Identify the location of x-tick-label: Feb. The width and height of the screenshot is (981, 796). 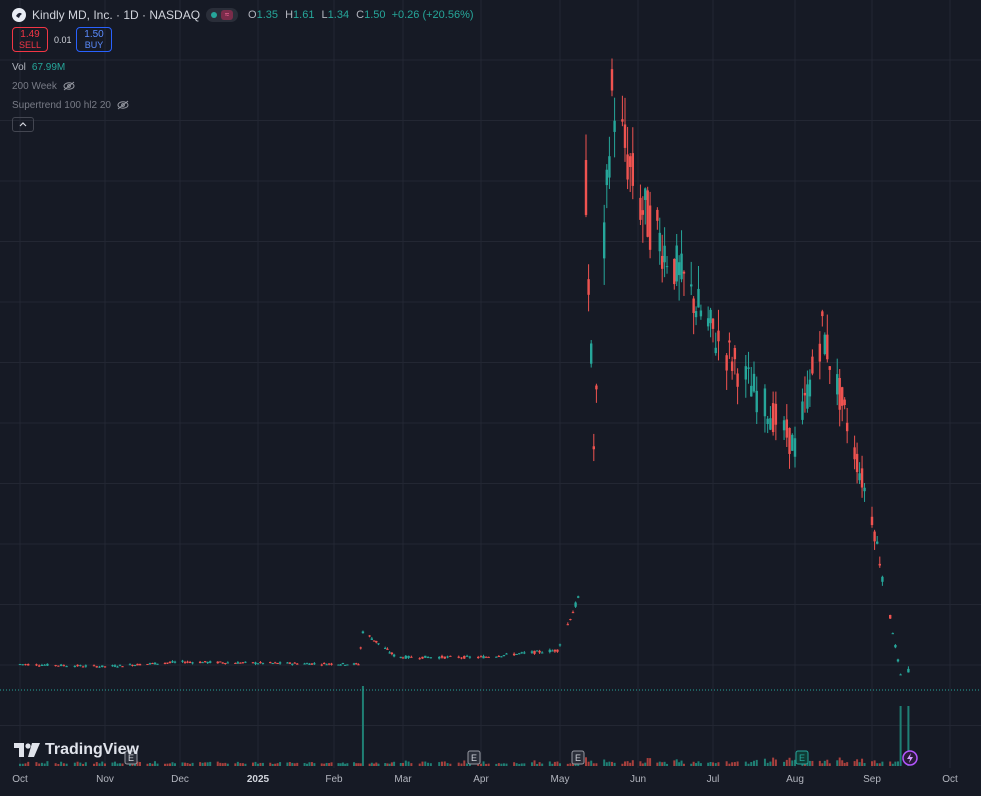
(334, 779).